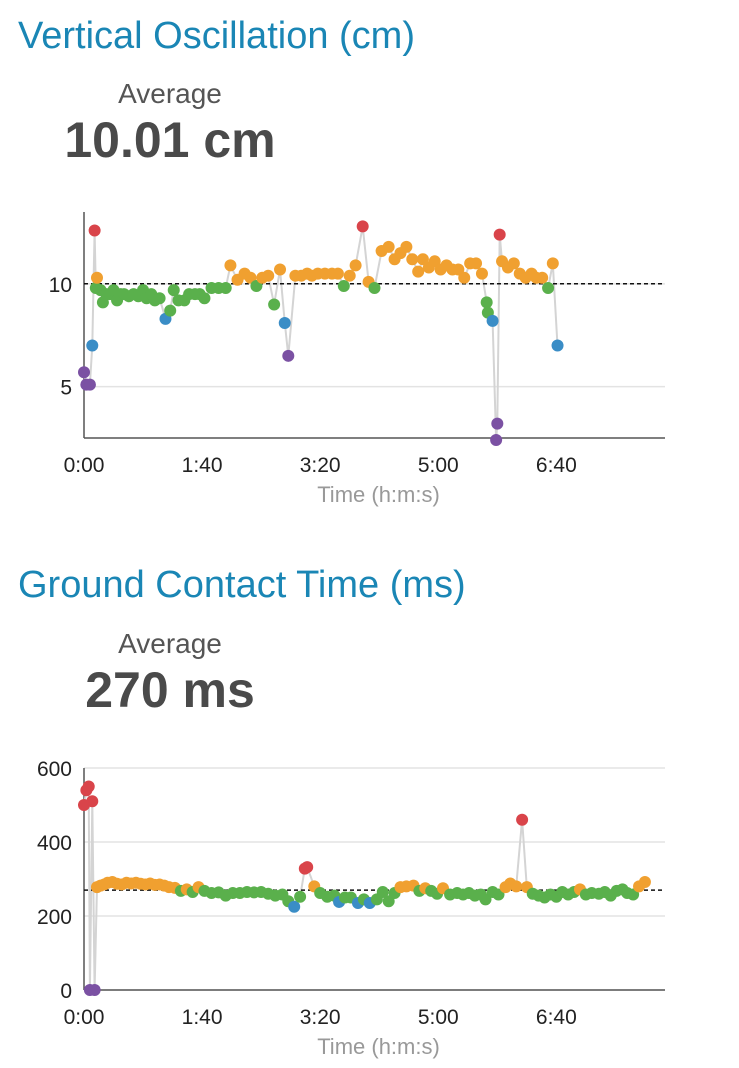 This screenshot has height=1068, width=739. What do you see at coordinates (60, 285) in the screenshot?
I see `vo-y-tick-label: 10` at bounding box center [60, 285].